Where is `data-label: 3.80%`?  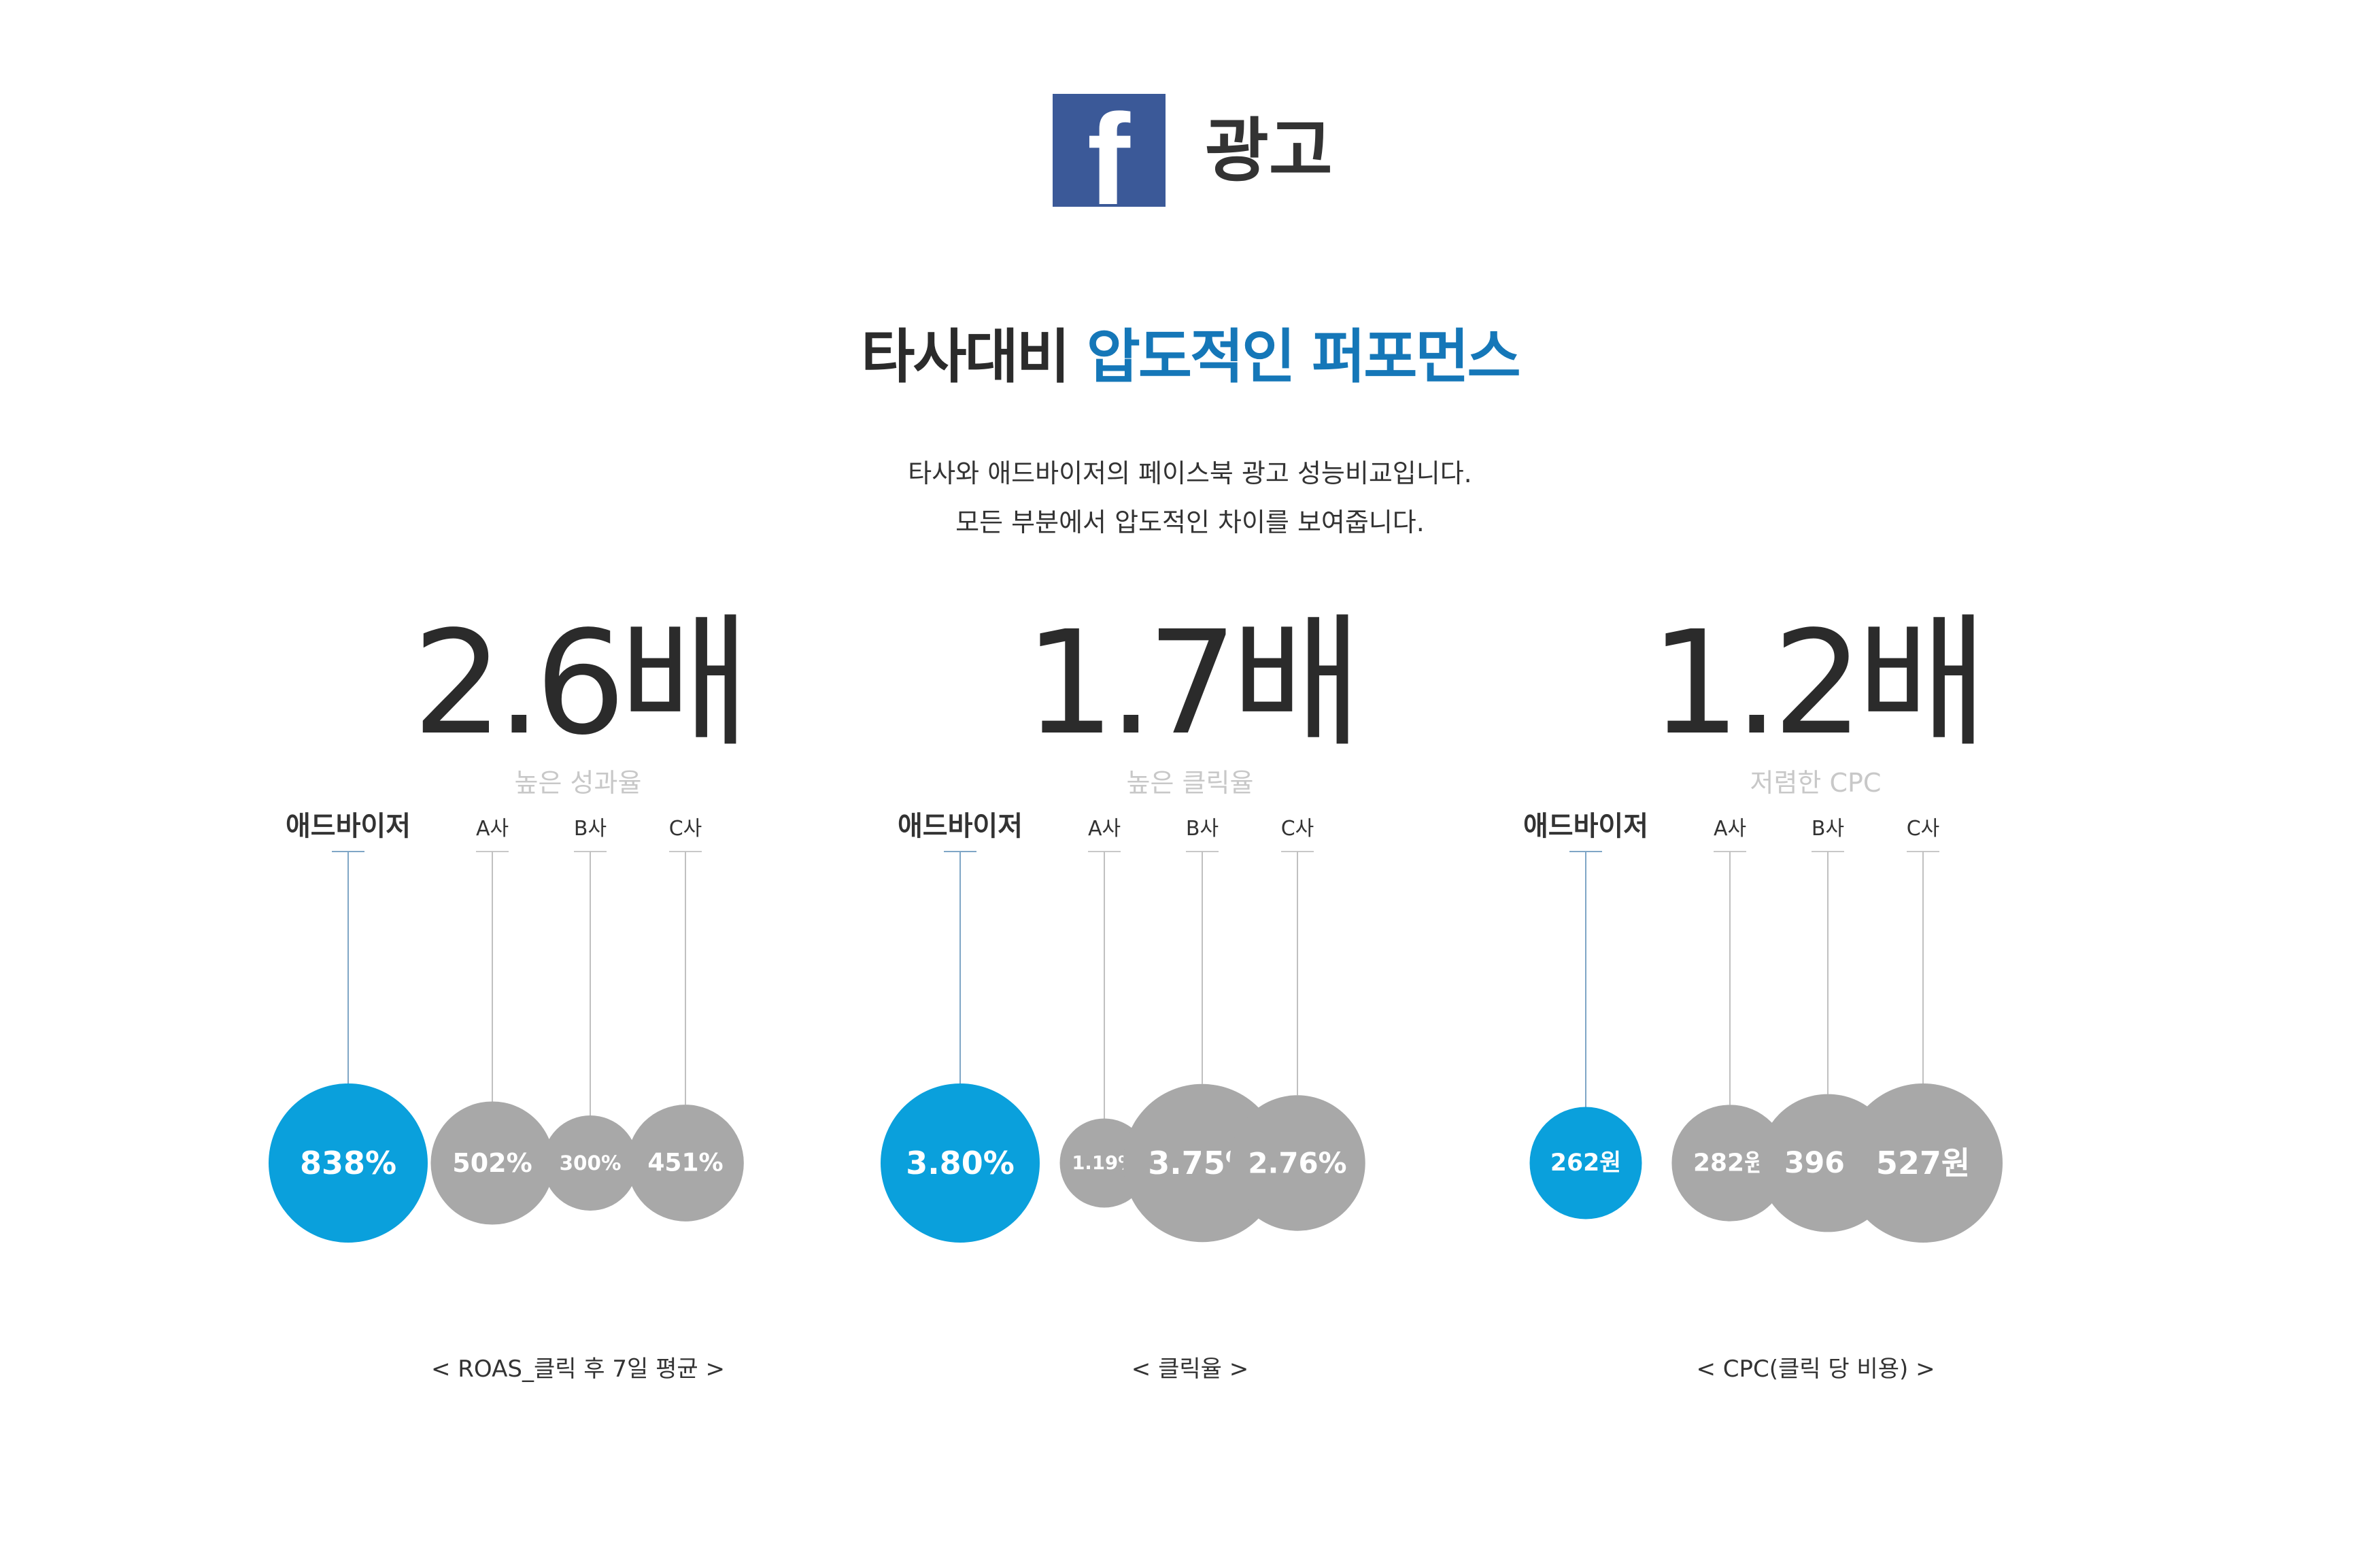
data-label: 3.80% is located at coordinates (961, 1163).